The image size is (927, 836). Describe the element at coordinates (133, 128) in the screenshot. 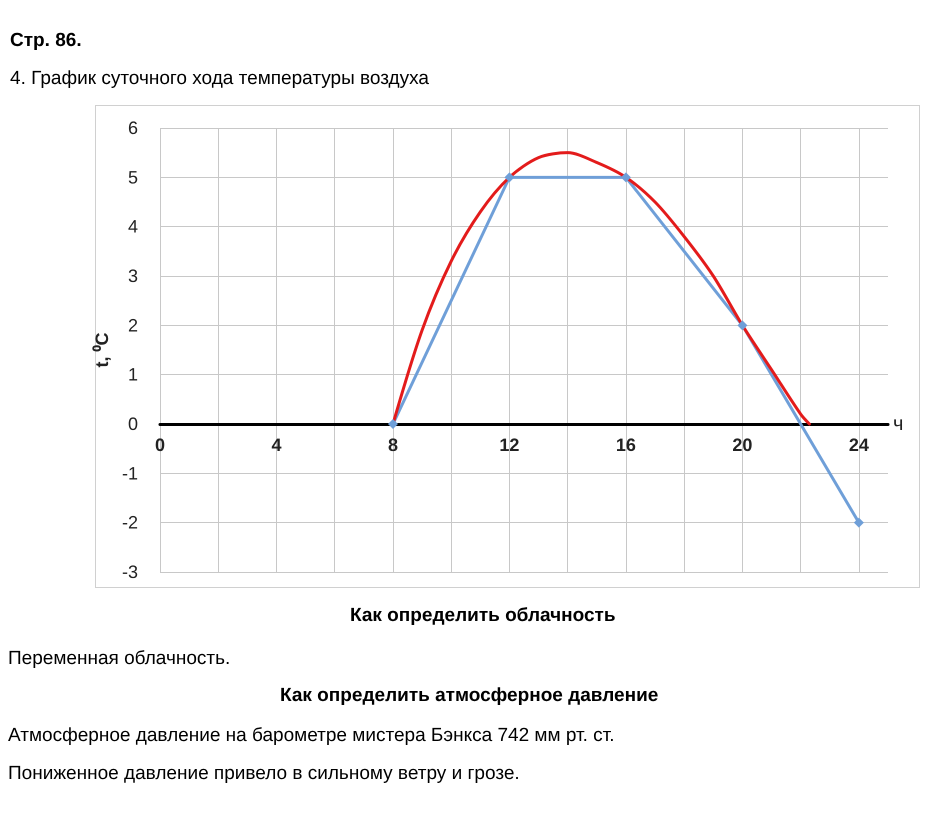

I see `y-tick-label: 6` at that location.